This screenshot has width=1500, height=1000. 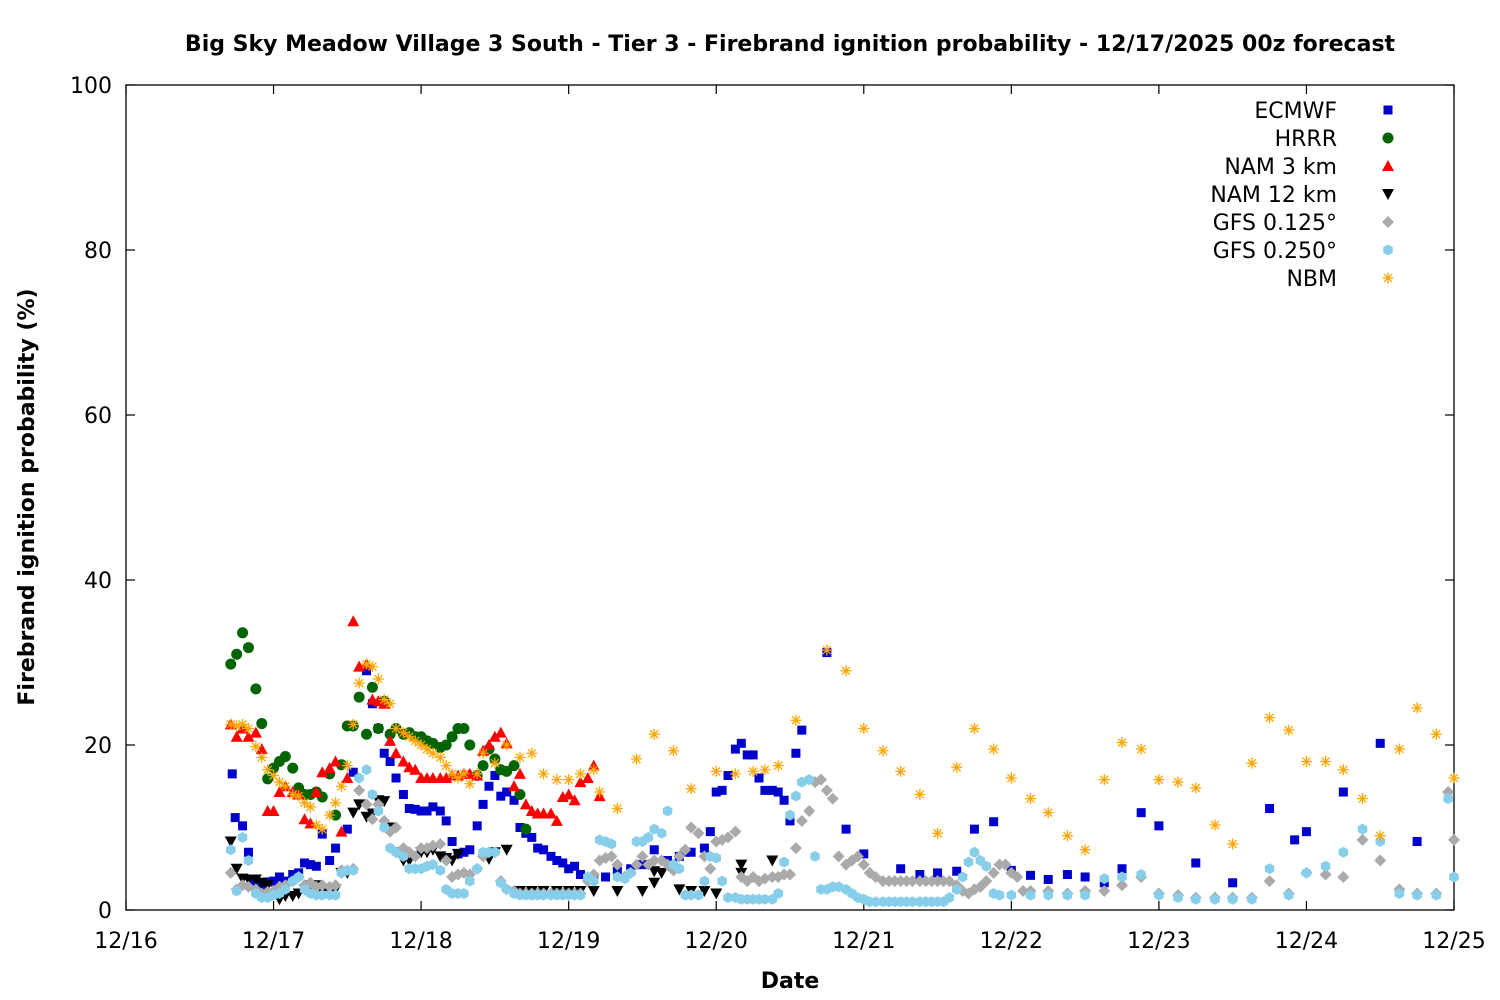 I want to click on y-tick-label: 100, so click(x=91, y=86).